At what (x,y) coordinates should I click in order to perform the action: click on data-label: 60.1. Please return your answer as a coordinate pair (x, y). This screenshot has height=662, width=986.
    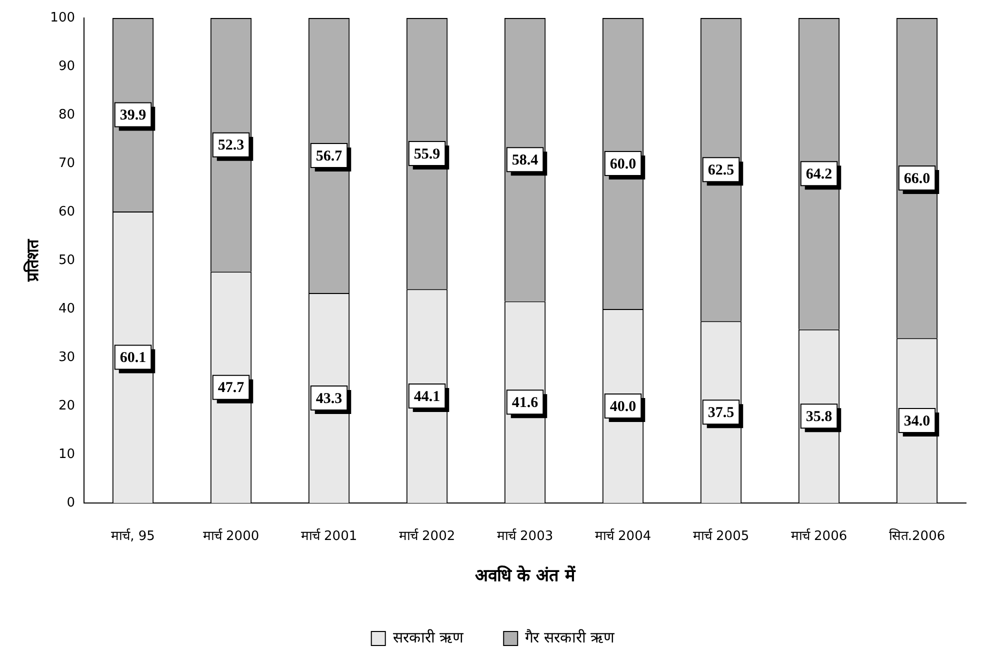
    Looking at the image, I should click on (133, 358).